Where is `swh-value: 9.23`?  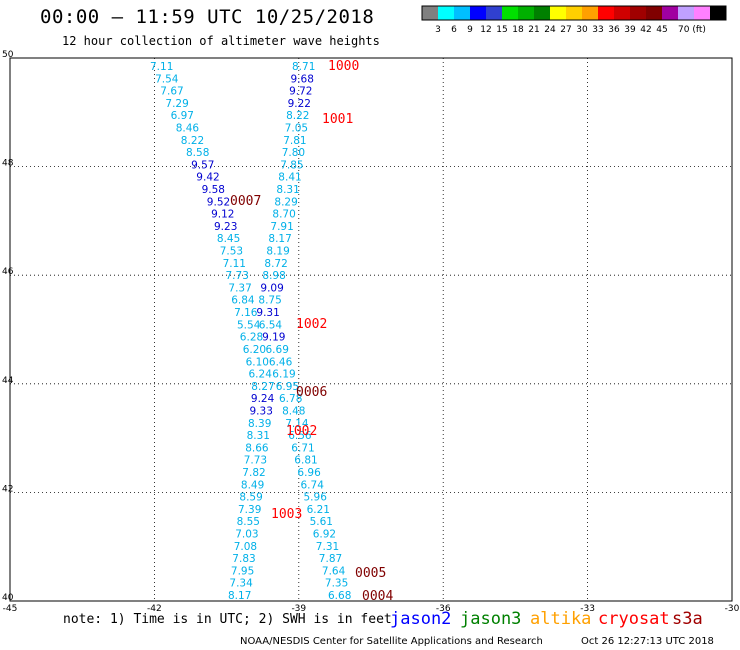 swh-value: 9.23 is located at coordinates (225, 227).